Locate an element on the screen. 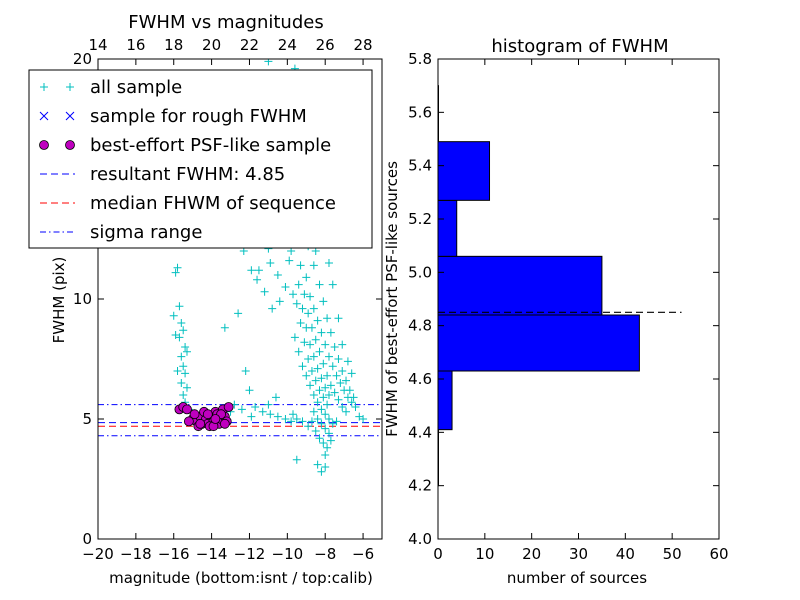  scatter-top-tick-label: 20 is located at coordinates (211, 45).